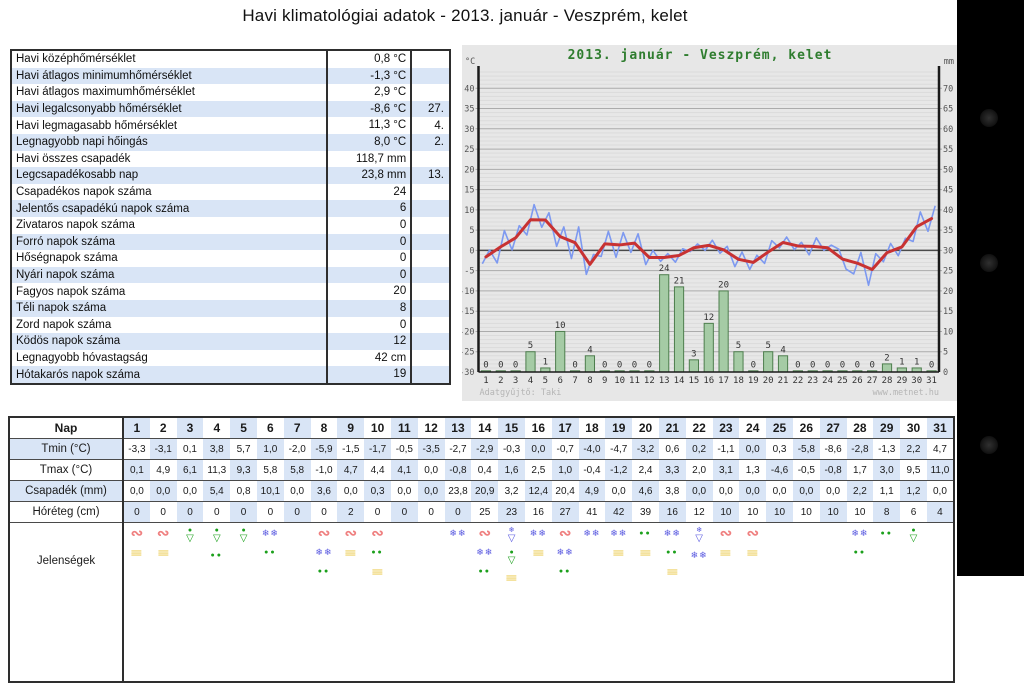 Image resolution: width=1024 pixels, height=683 pixels. I want to click on day-cell: 10, so click(753, 512).